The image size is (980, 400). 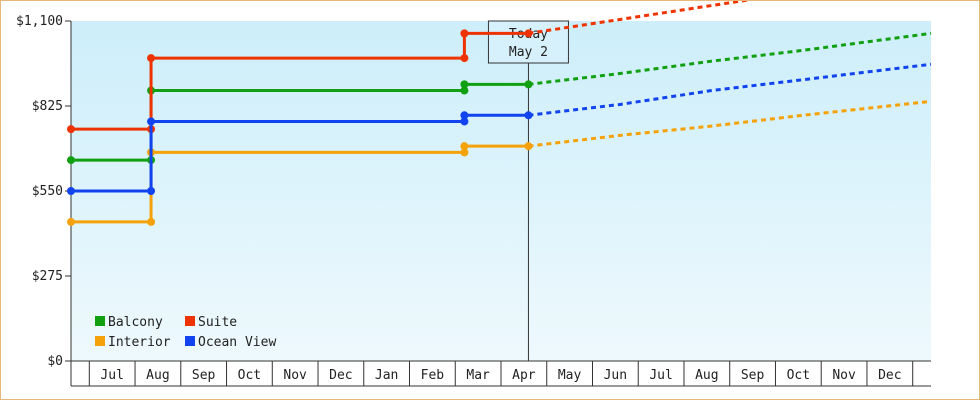 What do you see at coordinates (730, 123) in the screenshot?
I see `series-forecast-interior` at bounding box center [730, 123].